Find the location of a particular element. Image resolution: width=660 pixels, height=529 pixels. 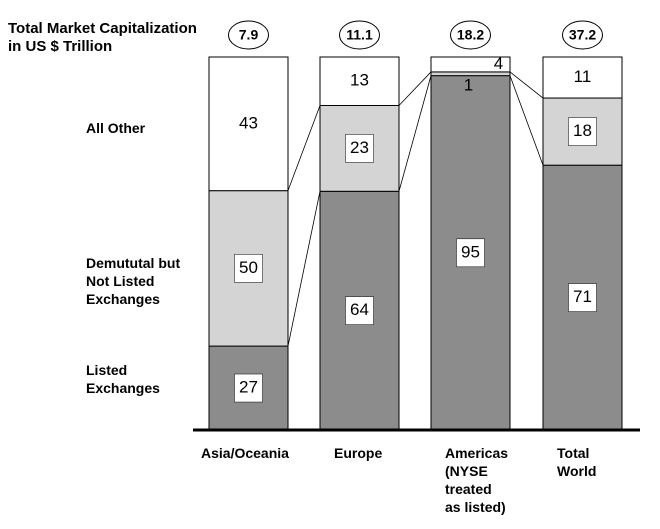

x-tick-label: Total World is located at coordinates (577, 462).